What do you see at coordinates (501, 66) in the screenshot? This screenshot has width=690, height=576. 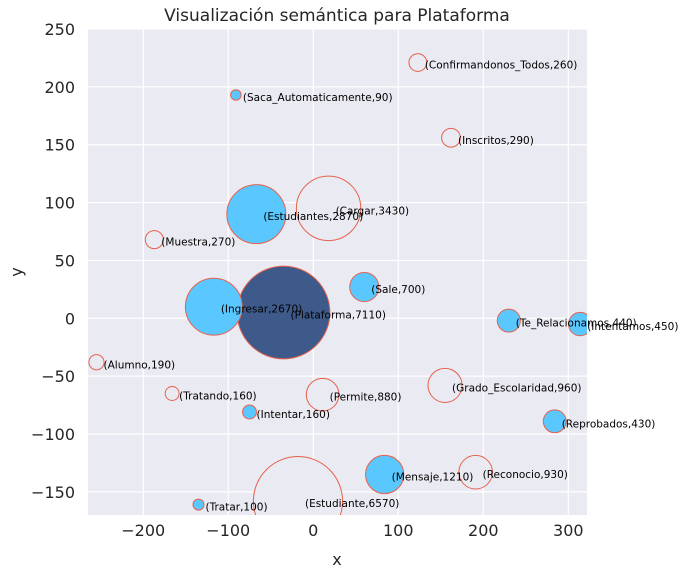 I see `point-label: (Confirmandonos_Todos,260)` at bounding box center [501, 66].